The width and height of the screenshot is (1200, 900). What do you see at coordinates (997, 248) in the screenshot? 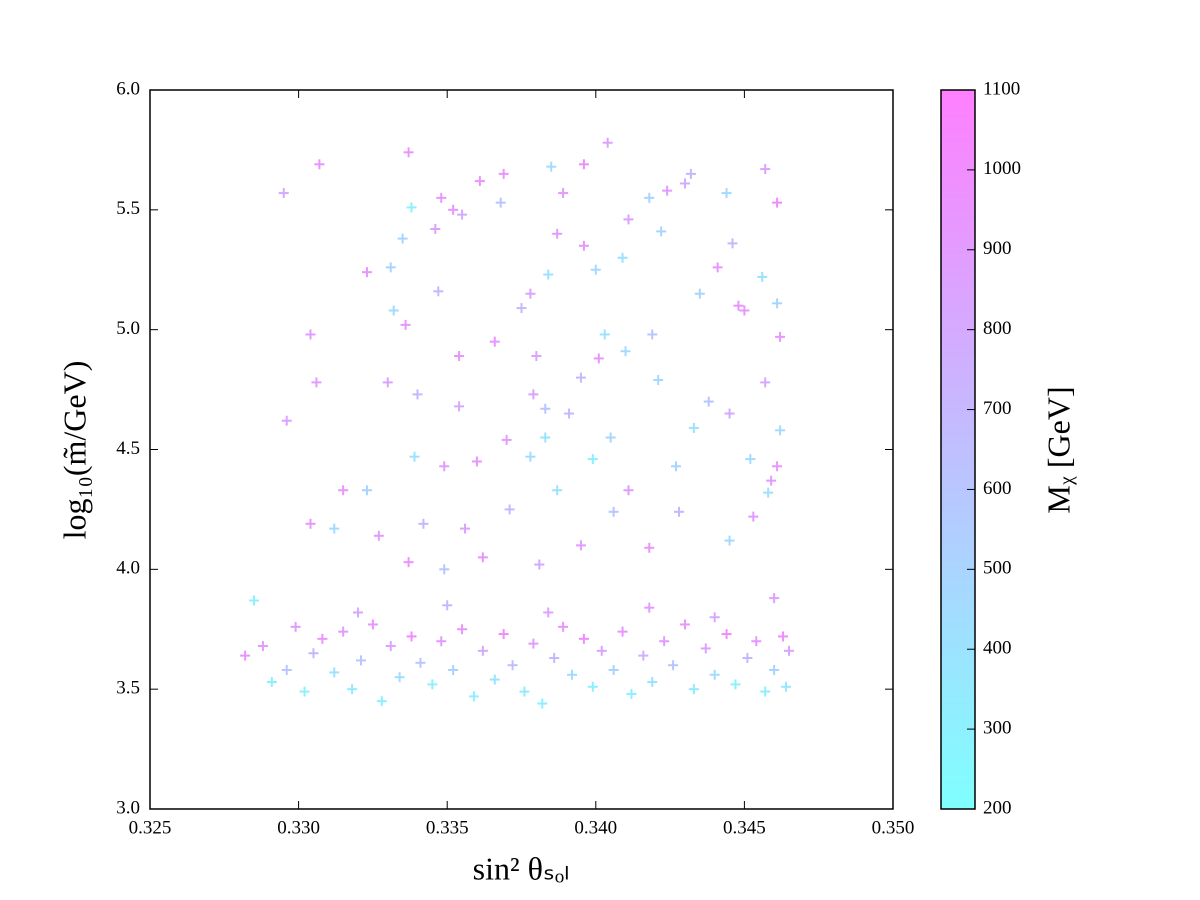
I see `colorbar-tick-label: 900` at bounding box center [997, 248].